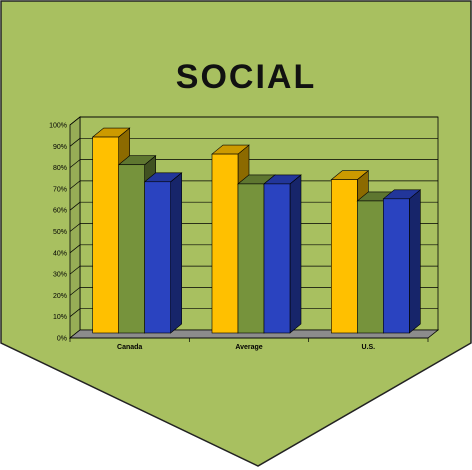 The height and width of the screenshot is (470, 472). I want to click on y-tick-label: 80%, so click(60, 168).